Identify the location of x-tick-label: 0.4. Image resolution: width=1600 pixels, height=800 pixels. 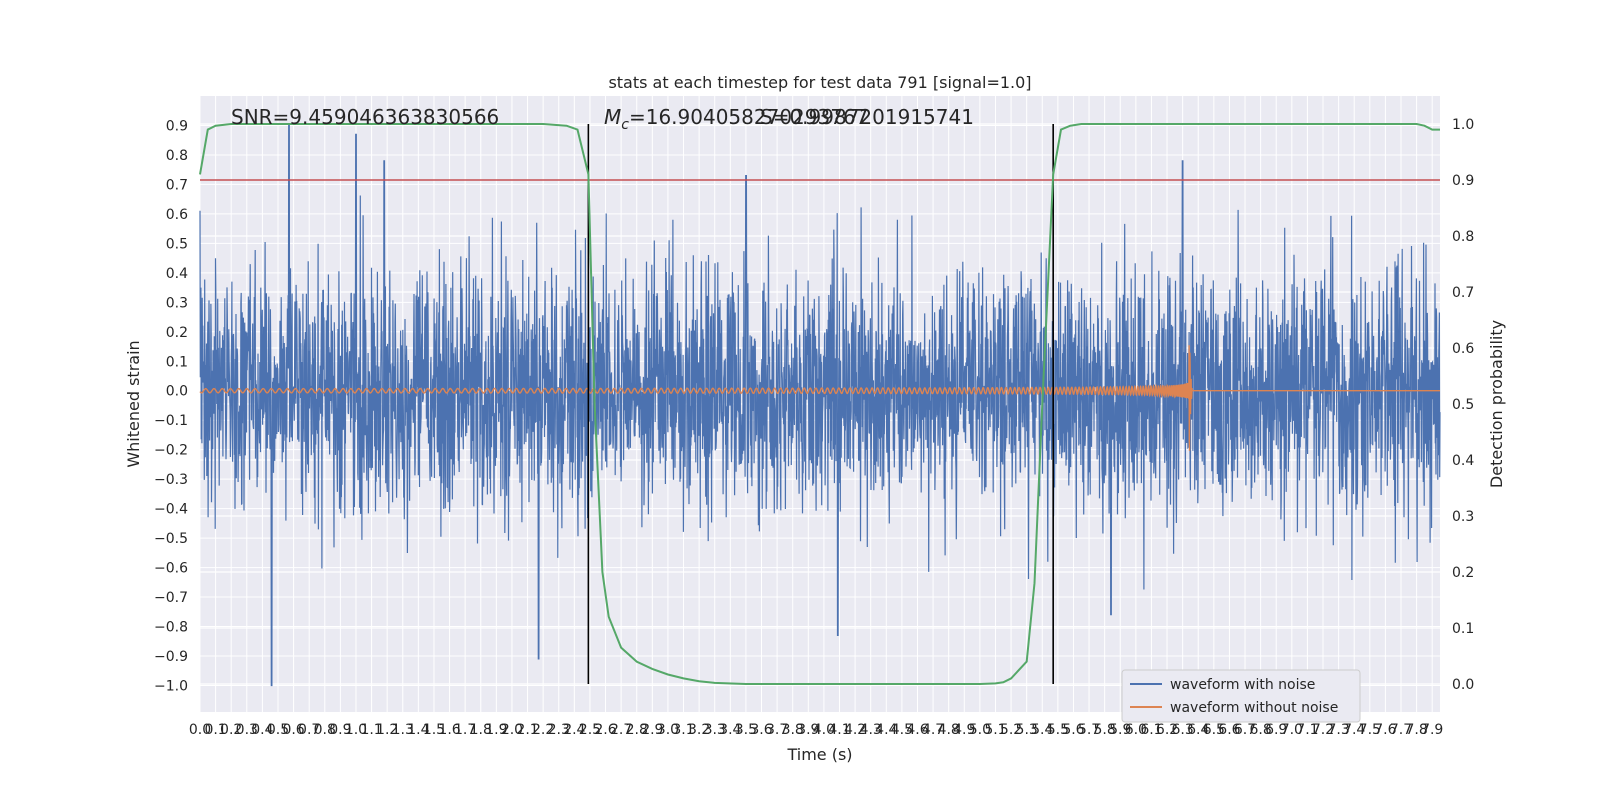
(262, 730).